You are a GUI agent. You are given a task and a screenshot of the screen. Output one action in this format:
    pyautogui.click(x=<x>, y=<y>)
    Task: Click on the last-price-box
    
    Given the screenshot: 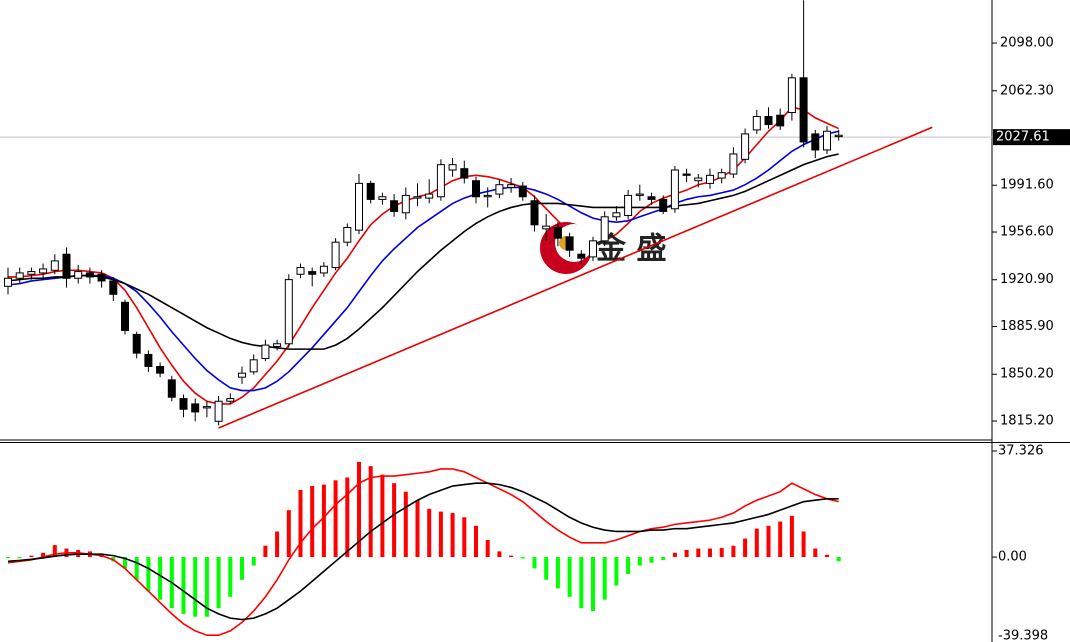 What is the action you would take?
    pyautogui.click(x=1031, y=137)
    